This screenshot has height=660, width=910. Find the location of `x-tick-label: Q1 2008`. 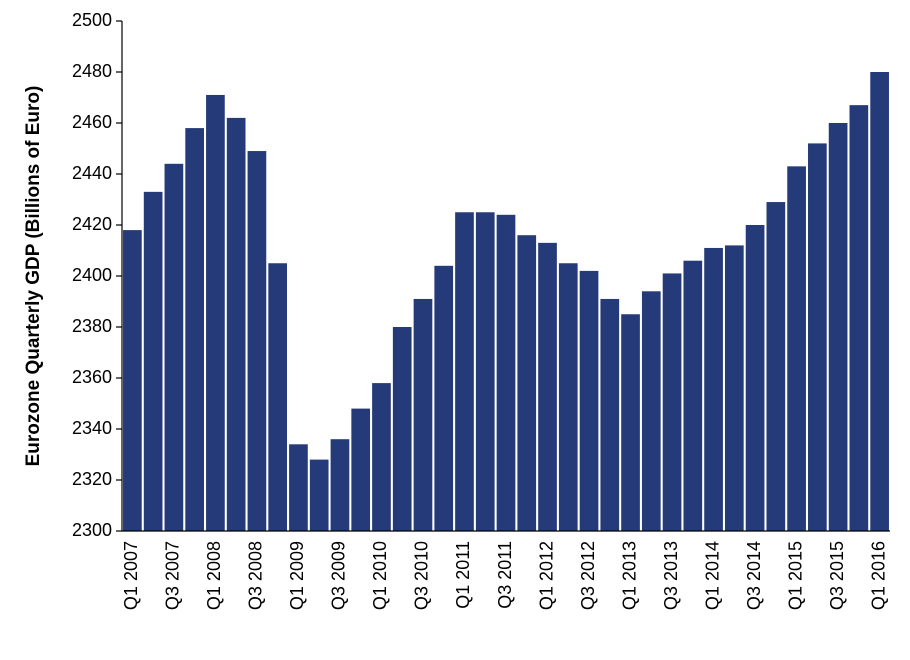

x-tick-label: Q1 2008 is located at coordinates (214, 575).